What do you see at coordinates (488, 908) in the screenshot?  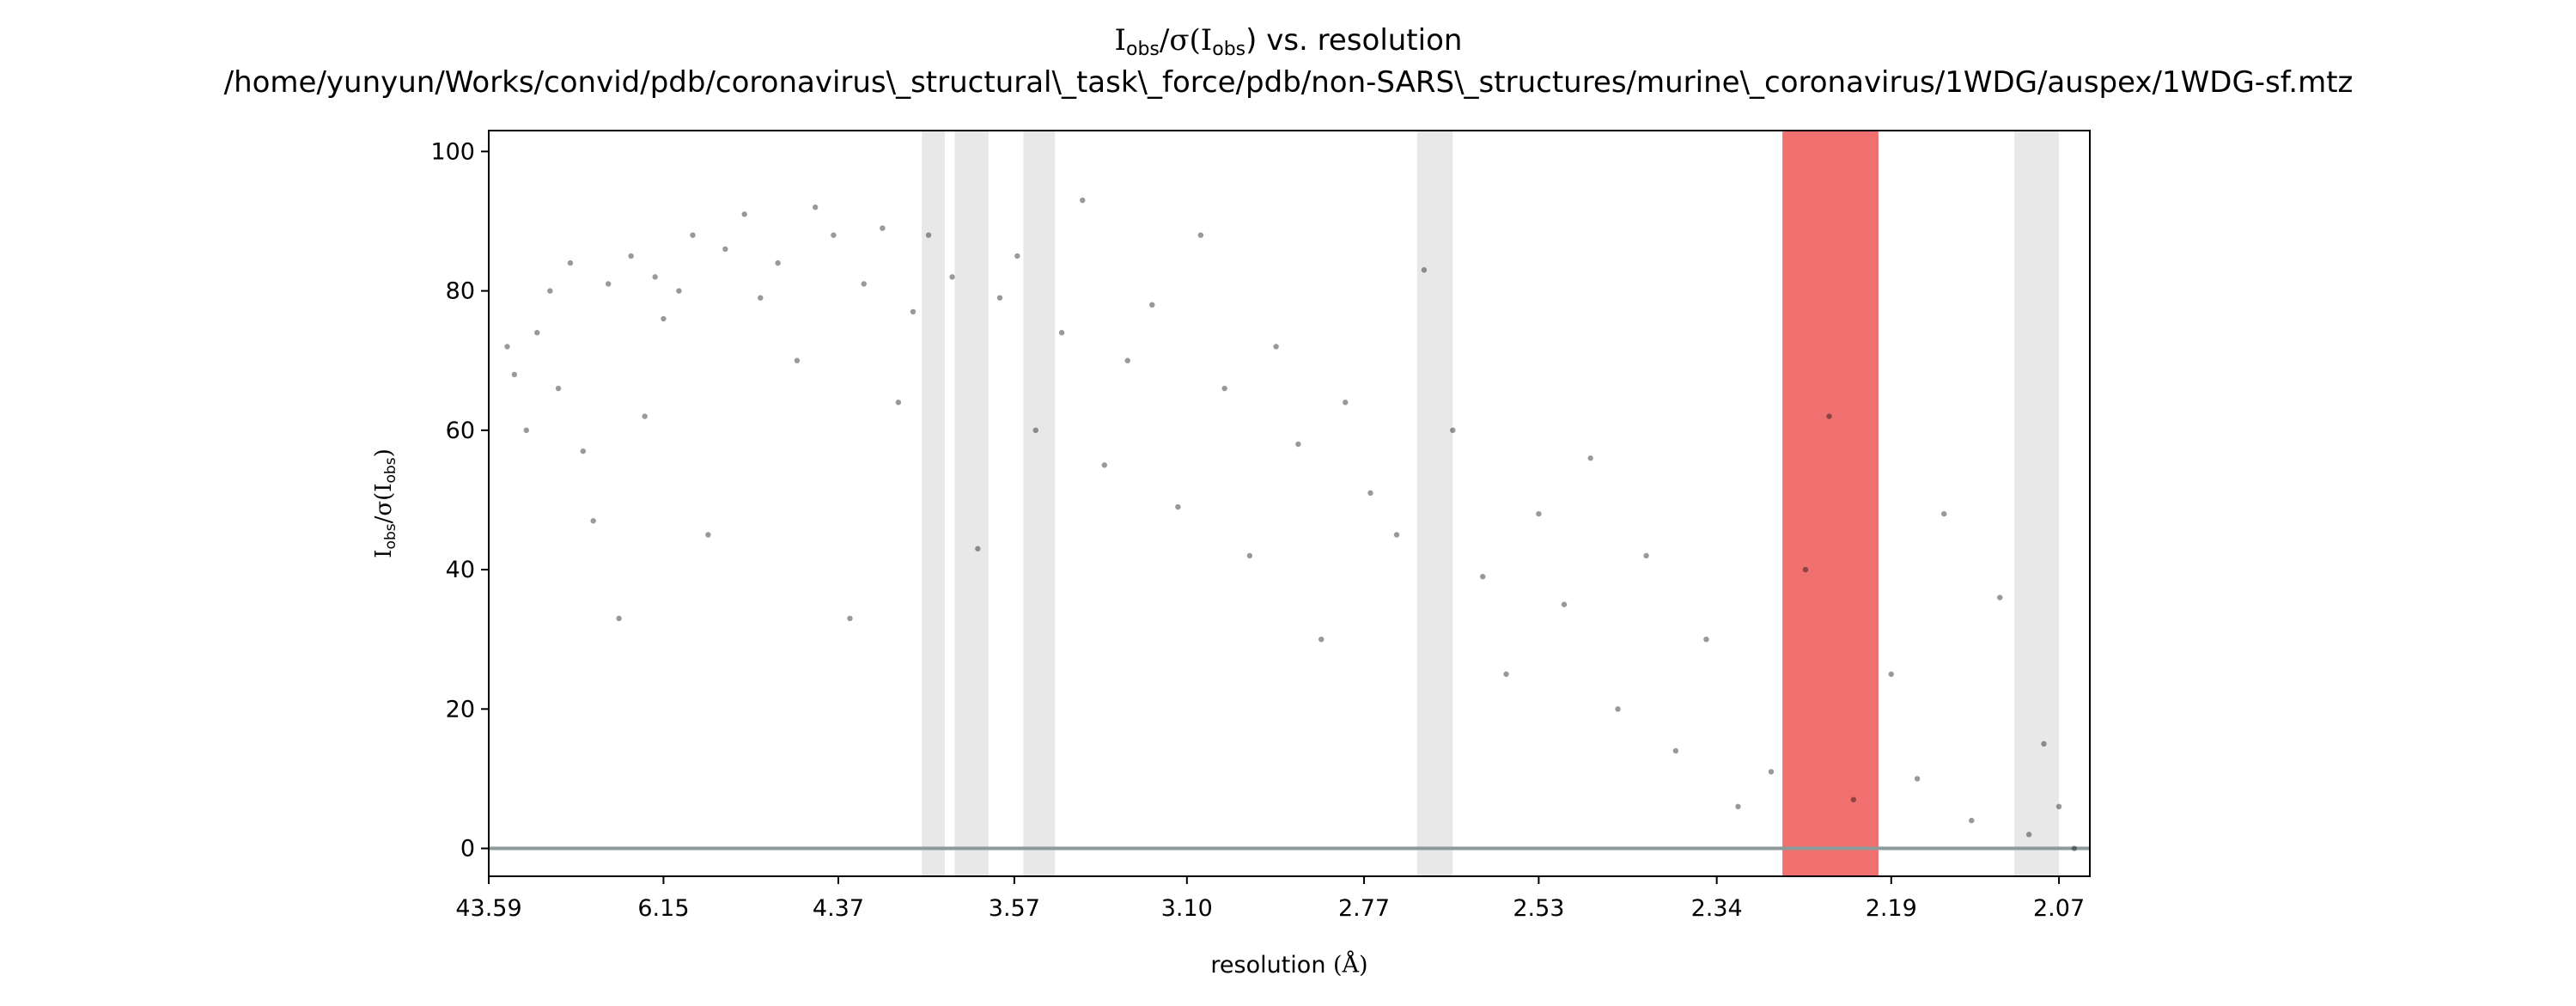 I see `x-tick-label-0: 43.59` at bounding box center [488, 908].